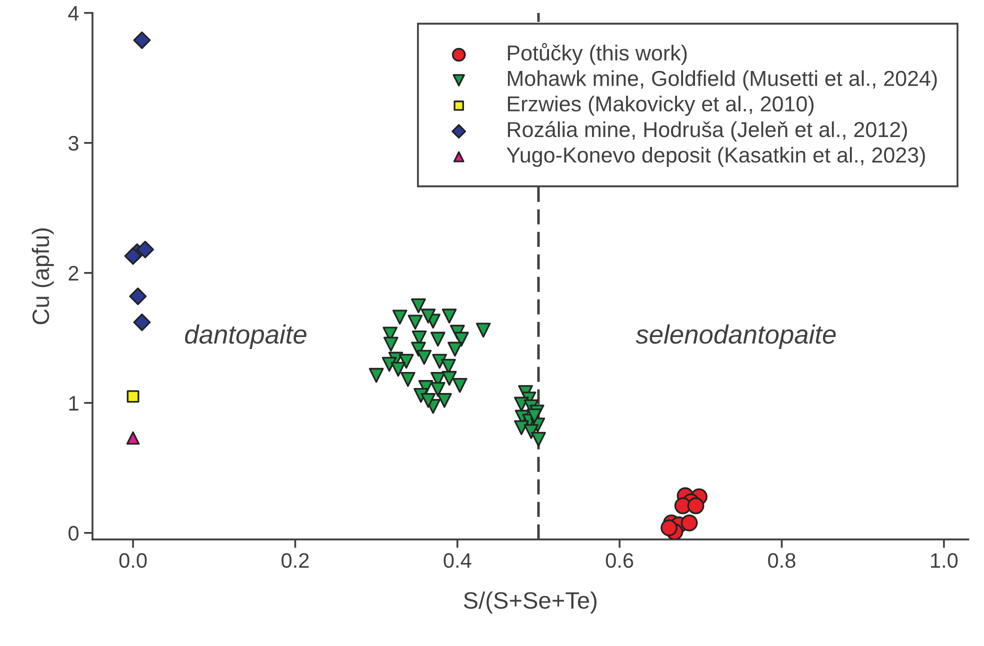  Describe the element at coordinates (458, 560) in the screenshot. I see `x-tick-label: 0.4` at that location.